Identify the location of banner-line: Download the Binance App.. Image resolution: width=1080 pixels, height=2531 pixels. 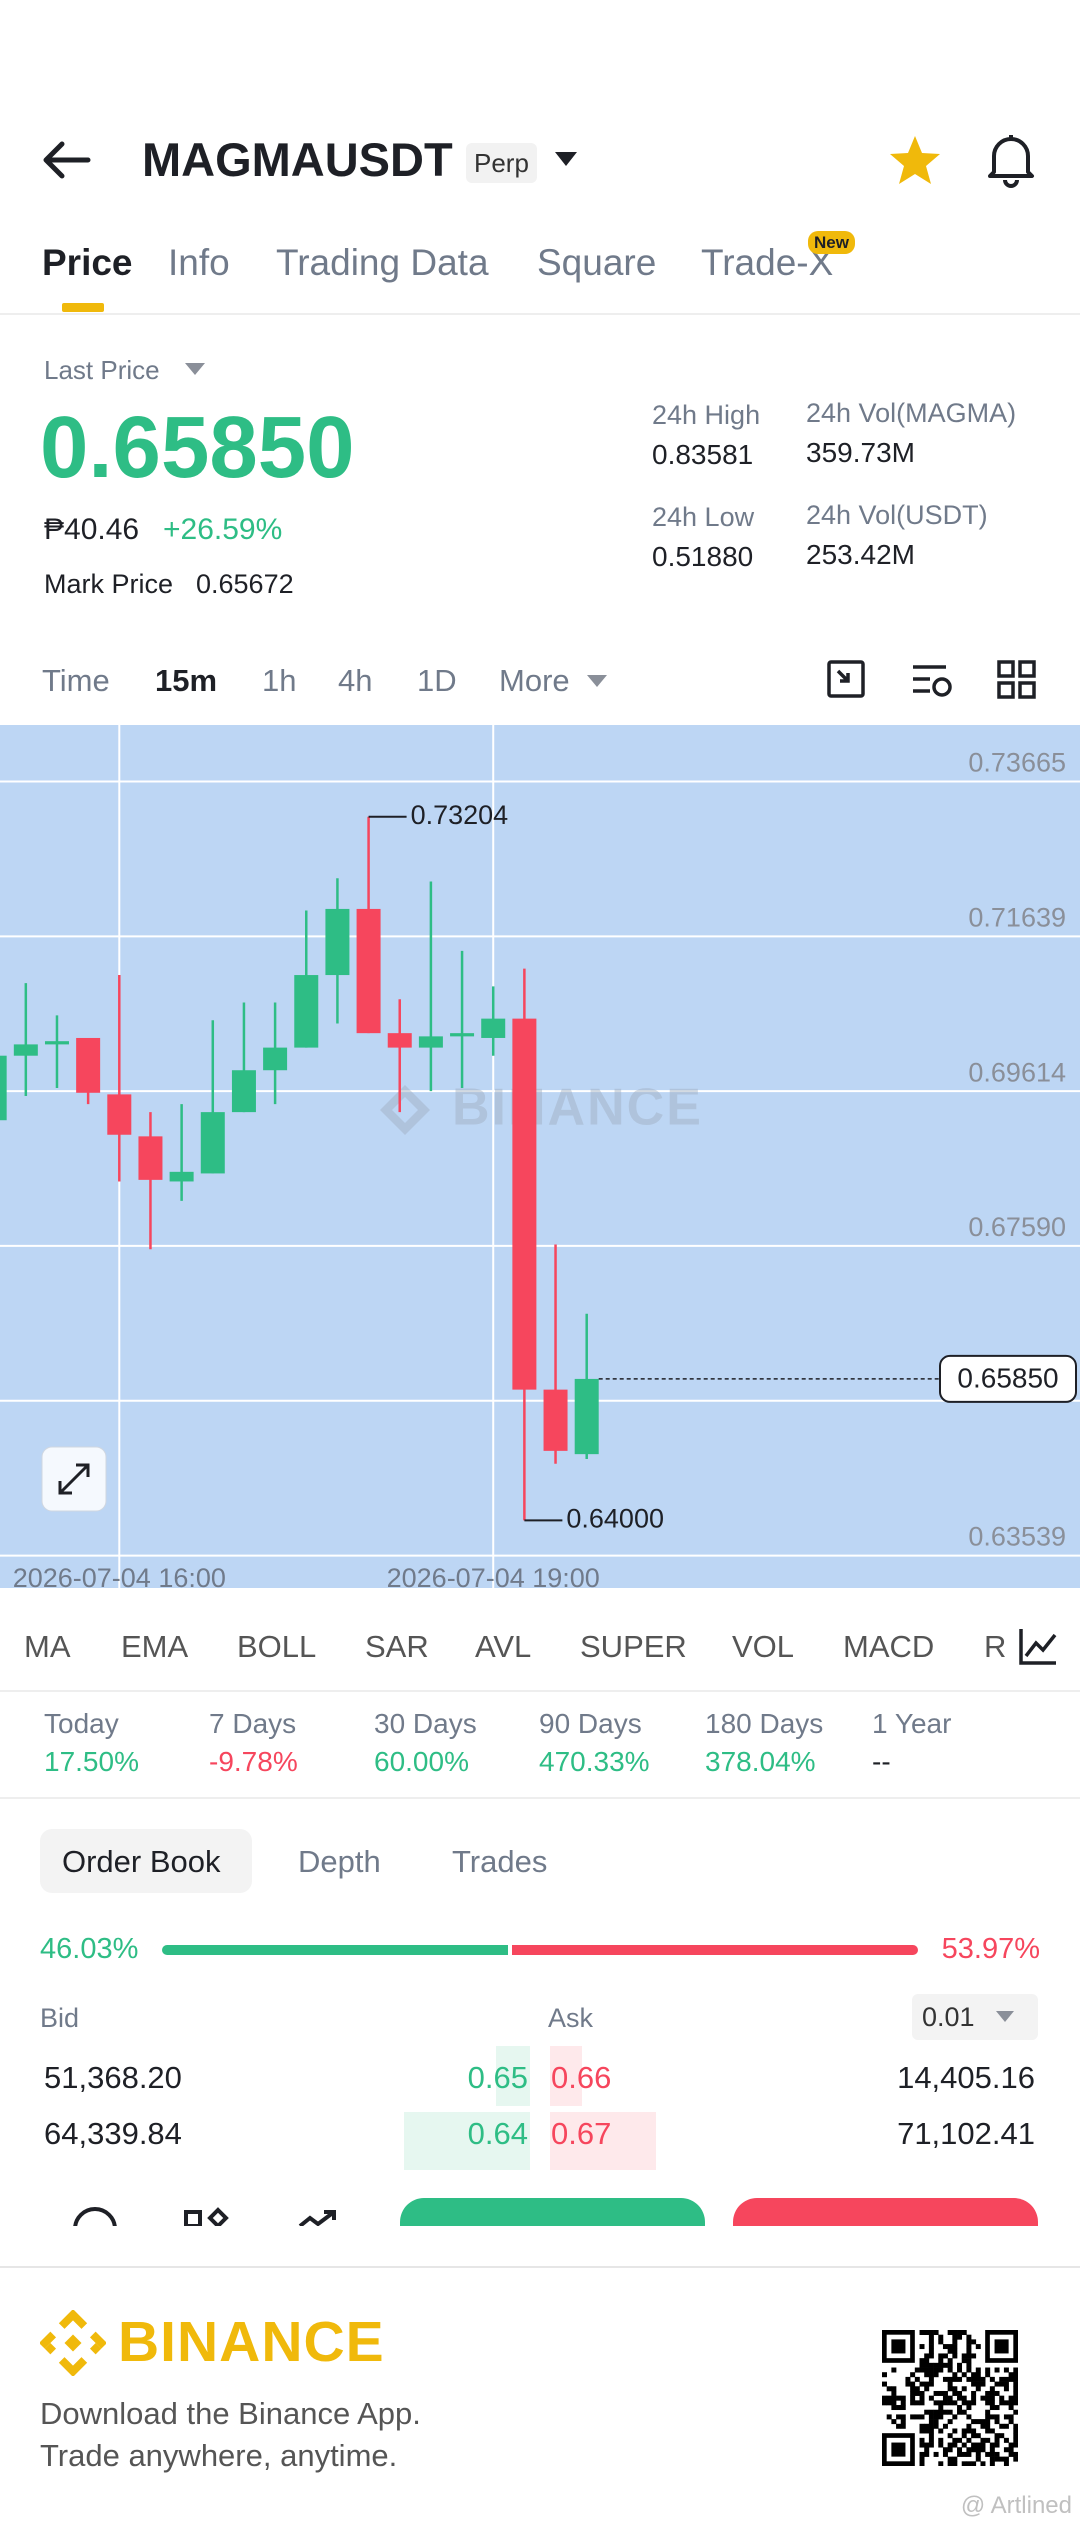
(230, 2413).